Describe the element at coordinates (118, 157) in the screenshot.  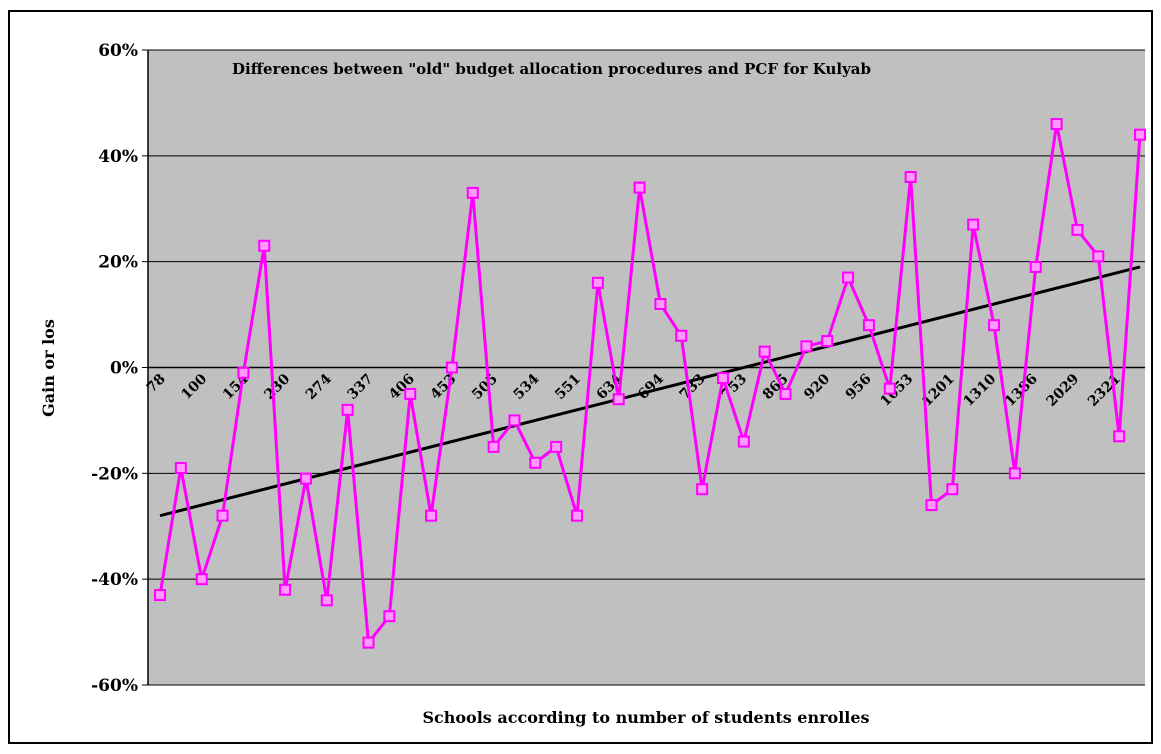
I see `y-tick-label: 40%` at that location.